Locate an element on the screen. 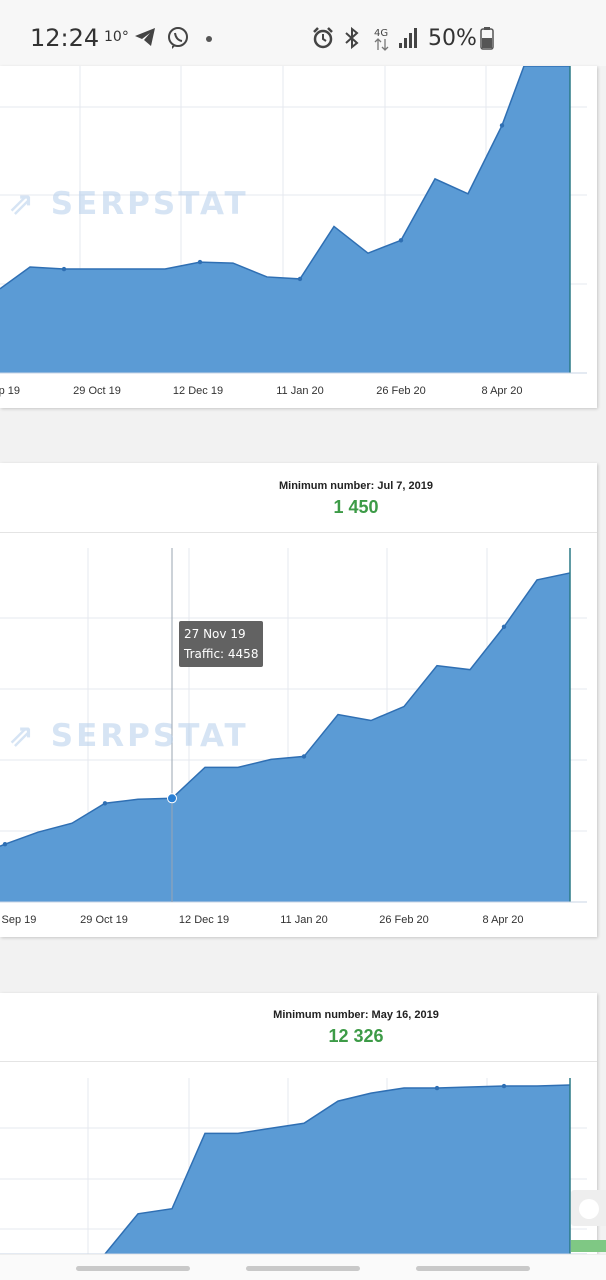  viber-icon is located at coordinates (178, 38).